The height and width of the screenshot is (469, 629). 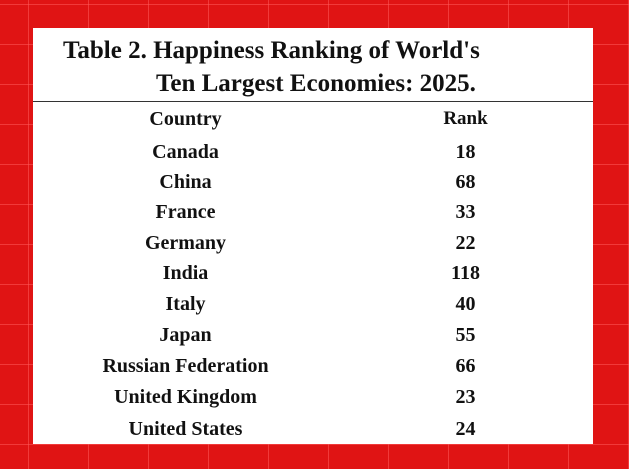 What do you see at coordinates (465, 182) in the screenshot?
I see `rank-cell: 68` at bounding box center [465, 182].